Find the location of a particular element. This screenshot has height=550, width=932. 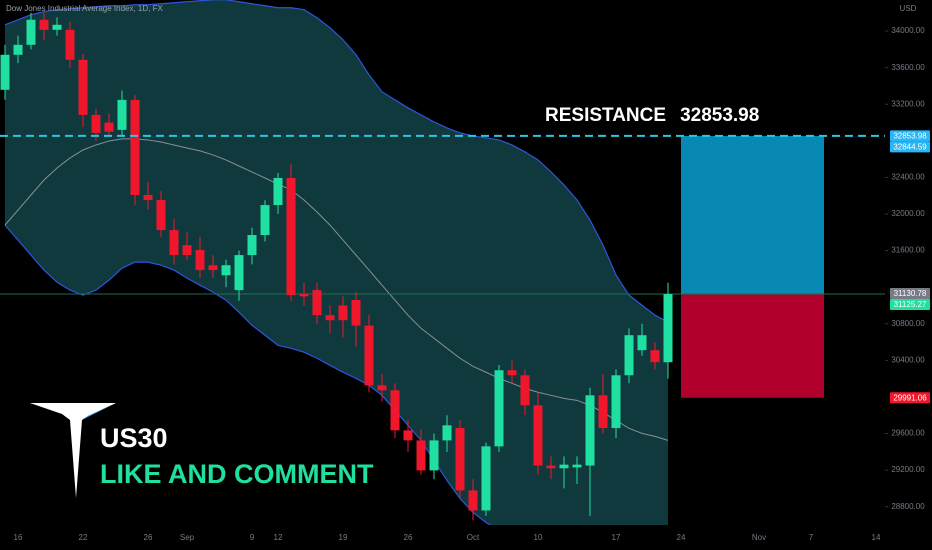

y-tick-label: 29600.00 is located at coordinates (908, 433).